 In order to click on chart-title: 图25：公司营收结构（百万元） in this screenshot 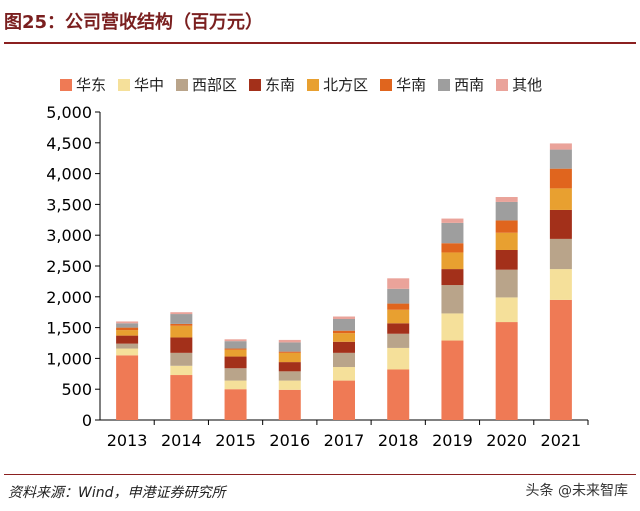, I will do `click(134, 22)`.